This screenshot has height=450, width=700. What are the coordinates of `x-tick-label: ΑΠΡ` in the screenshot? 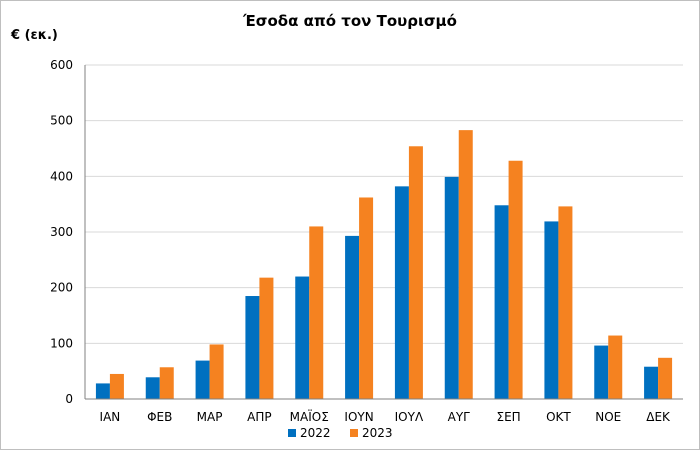 It's located at (259, 417).